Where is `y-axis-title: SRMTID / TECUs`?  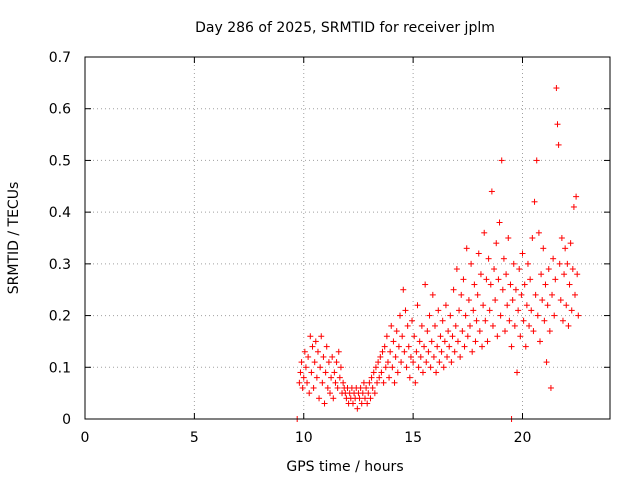 y-axis-title: SRMTID / TECUs is located at coordinates (14, 238).